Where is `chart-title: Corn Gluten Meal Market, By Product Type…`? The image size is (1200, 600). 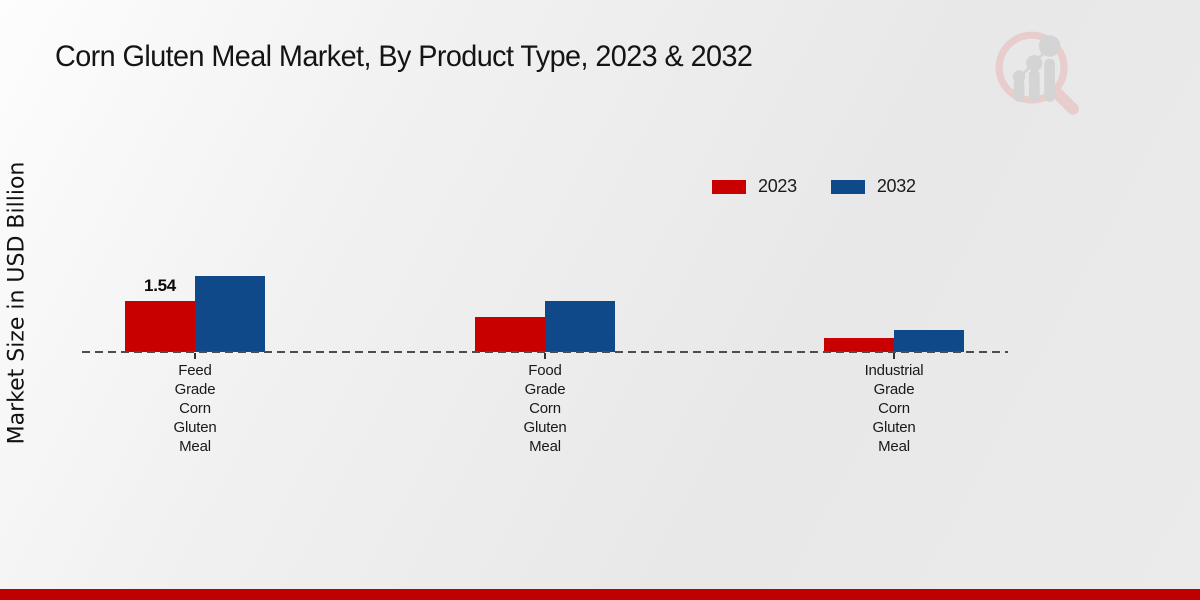
chart-title: Corn Gluten Meal Market, By Product Type… is located at coordinates (404, 56).